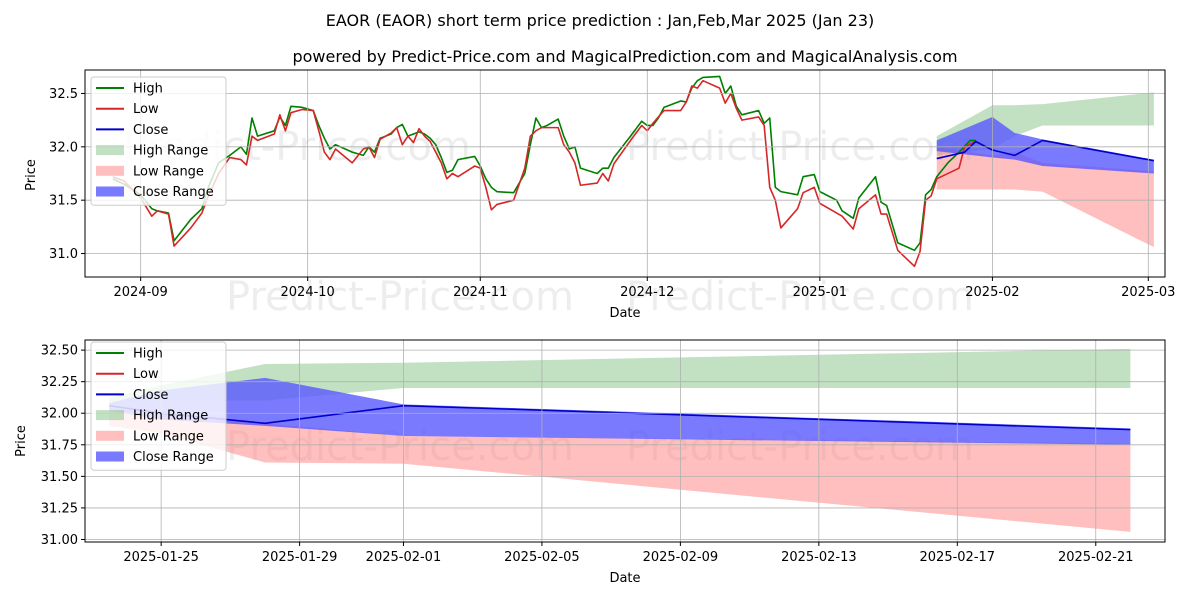 The image size is (1200, 600). Describe the element at coordinates (992, 292) in the screenshot. I see `x-tick-label: 2025-02` at that location.